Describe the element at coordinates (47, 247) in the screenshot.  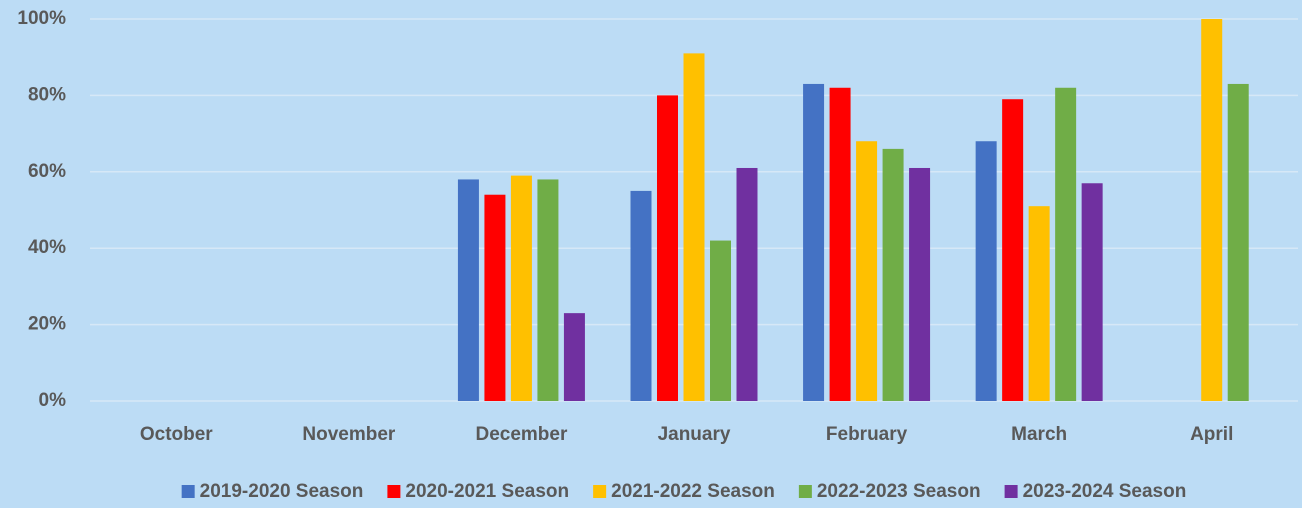
I see `y-tick-label: 40%` at that location.